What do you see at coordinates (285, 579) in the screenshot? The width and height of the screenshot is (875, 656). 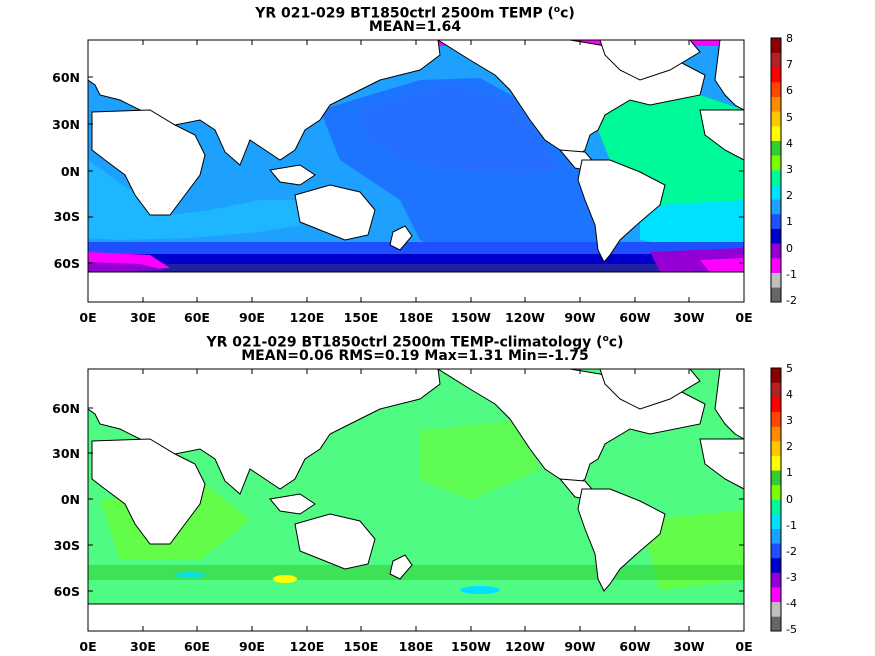 I see `bottom-map-yellow-spot` at bounding box center [285, 579].